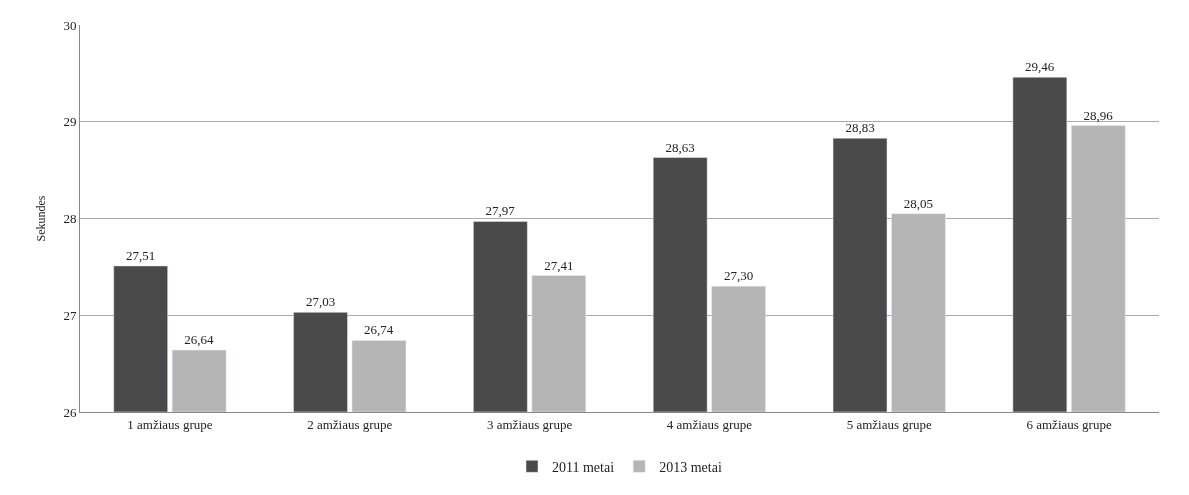 This screenshot has height=495, width=1189. I want to click on data-label: 29,46, so click(1039, 67).